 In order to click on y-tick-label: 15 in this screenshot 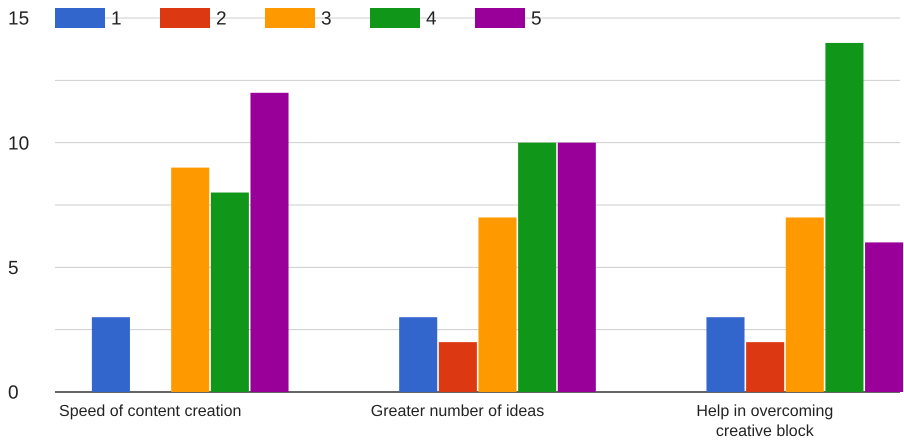, I will do `click(19, 19)`.